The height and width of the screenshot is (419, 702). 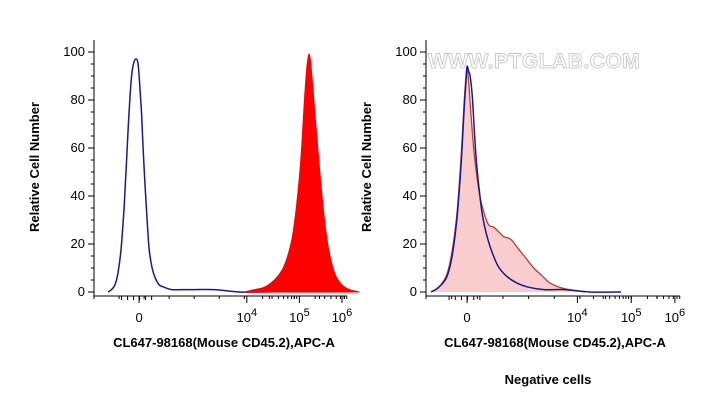 What do you see at coordinates (534, 61) in the screenshot?
I see `watermark-text: WWW.PTGLAB.COM` at bounding box center [534, 61].